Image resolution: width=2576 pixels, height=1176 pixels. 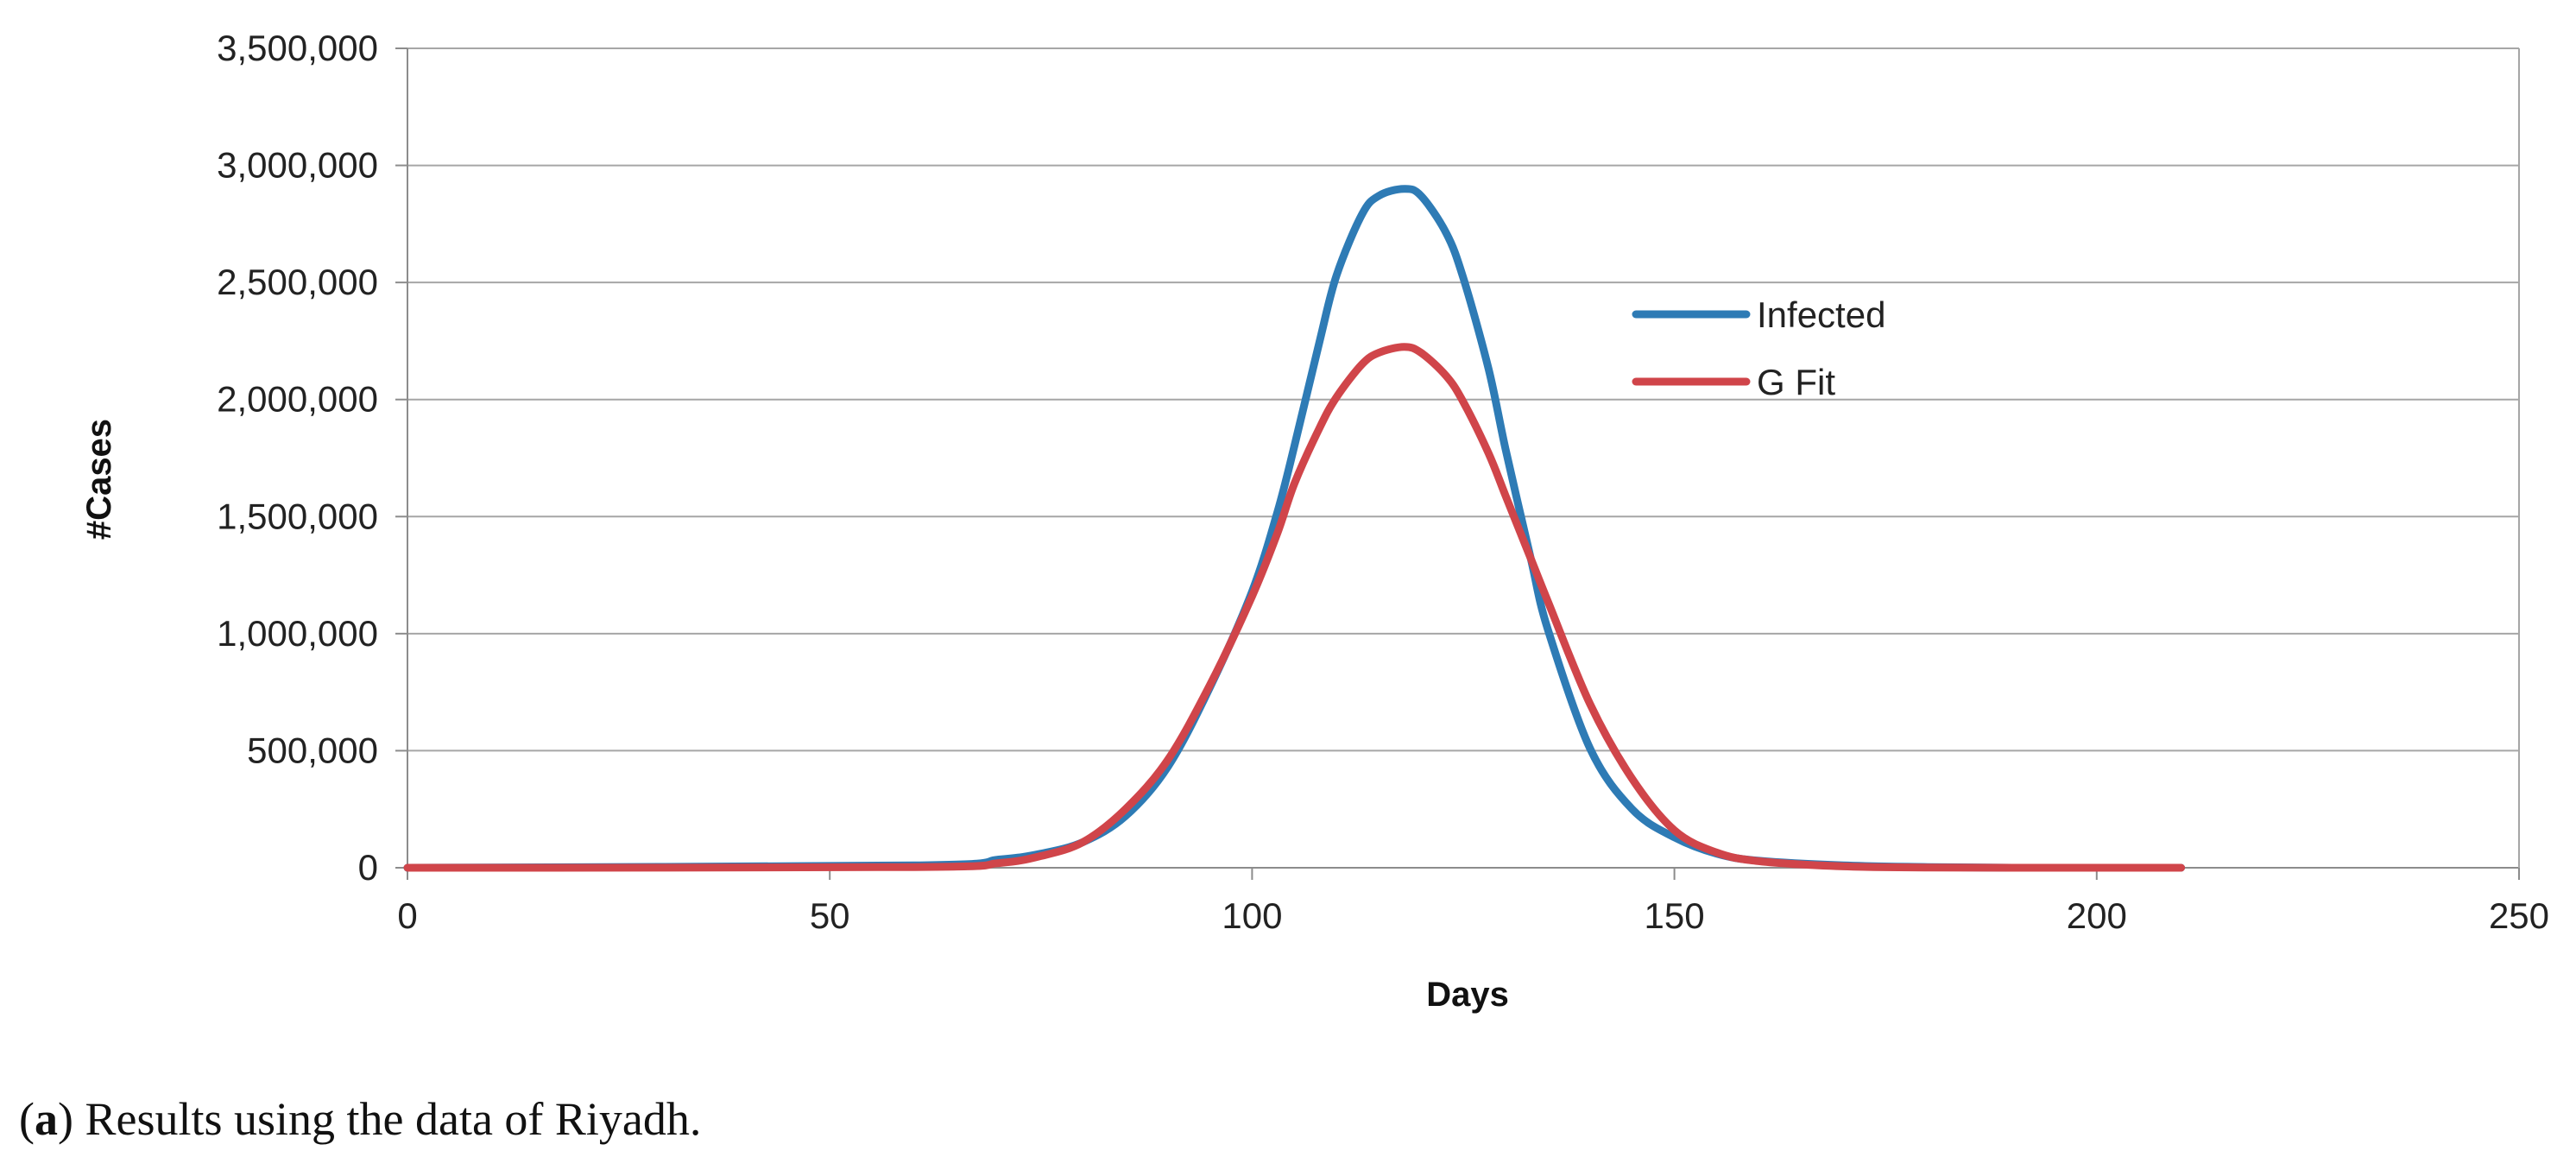 What do you see at coordinates (1758, 348) in the screenshot?
I see `legend: Infected G Fit` at bounding box center [1758, 348].